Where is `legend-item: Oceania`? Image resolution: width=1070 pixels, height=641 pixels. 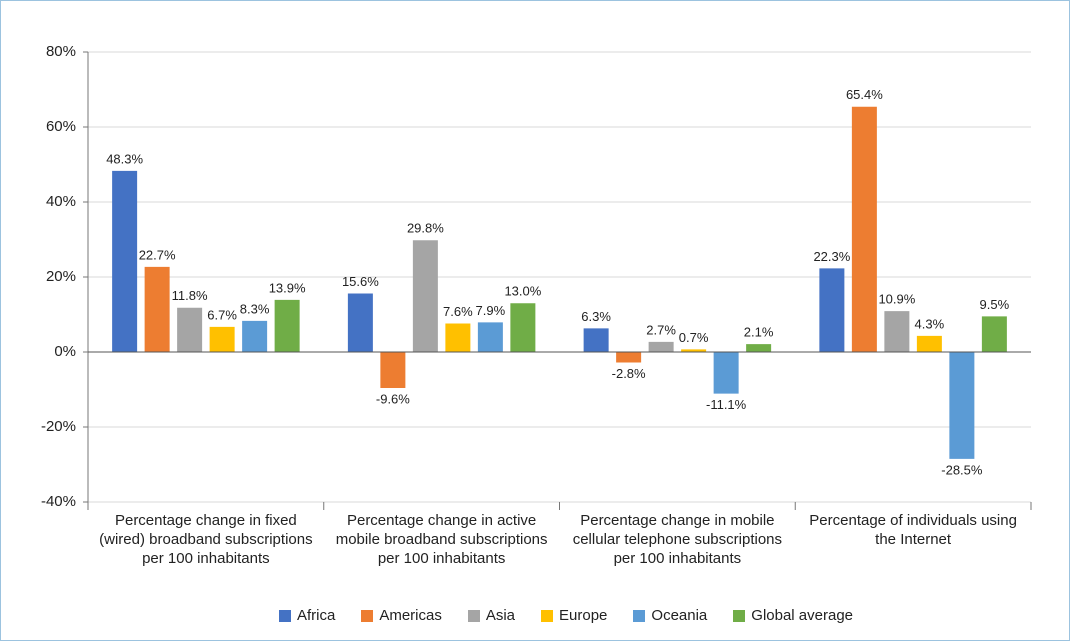 legend-item: Oceania is located at coordinates (670, 615).